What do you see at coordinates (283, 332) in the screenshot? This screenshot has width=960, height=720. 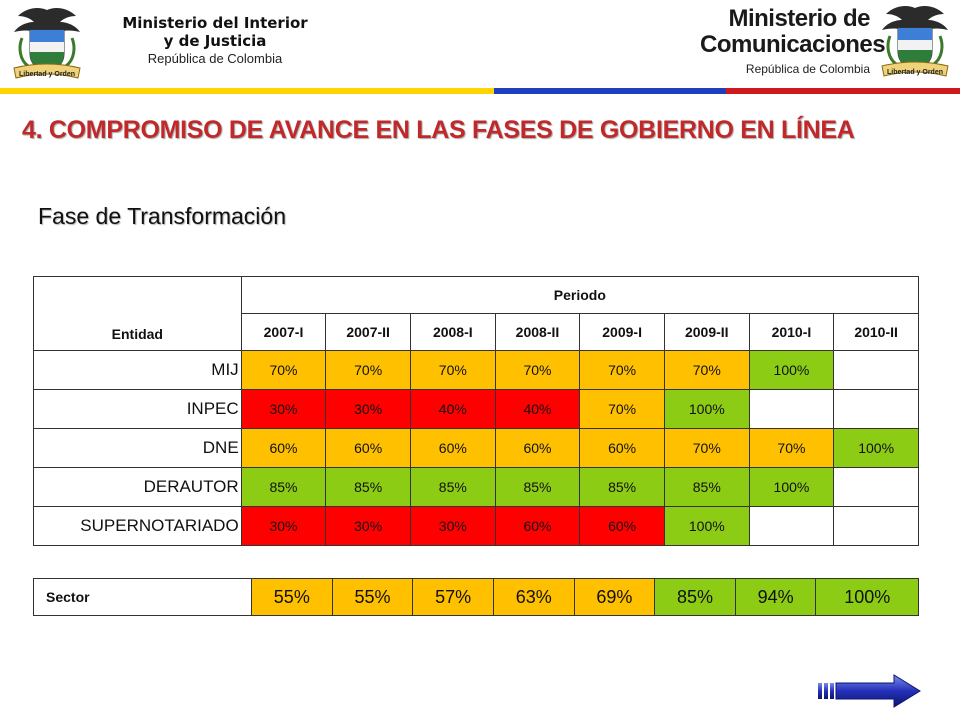 I see `period-header: 2007-I` at bounding box center [283, 332].